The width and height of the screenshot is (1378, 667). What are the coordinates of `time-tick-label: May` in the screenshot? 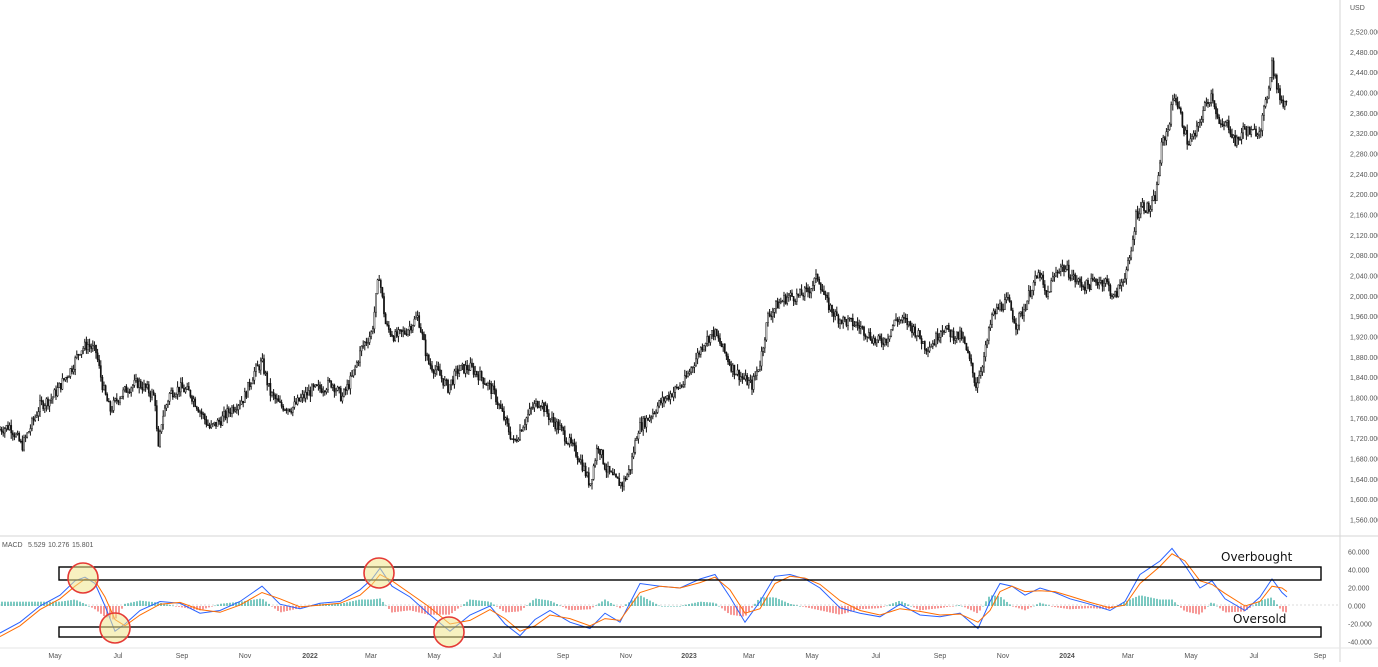 It's located at (434, 656).